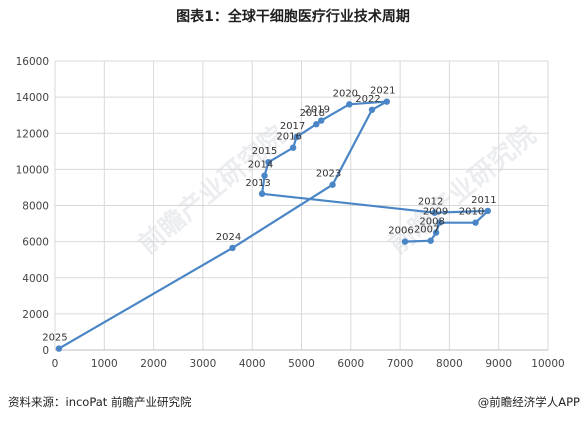 The height and width of the screenshot is (422, 586). I want to click on x-tick-label: 7000, so click(400, 364).